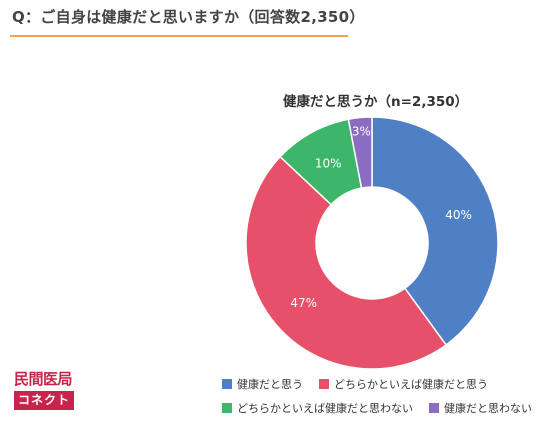 The width and height of the screenshot is (560, 433). Describe the element at coordinates (328, 163) in the screenshot. I see `slice-label-2: 10%` at that location.